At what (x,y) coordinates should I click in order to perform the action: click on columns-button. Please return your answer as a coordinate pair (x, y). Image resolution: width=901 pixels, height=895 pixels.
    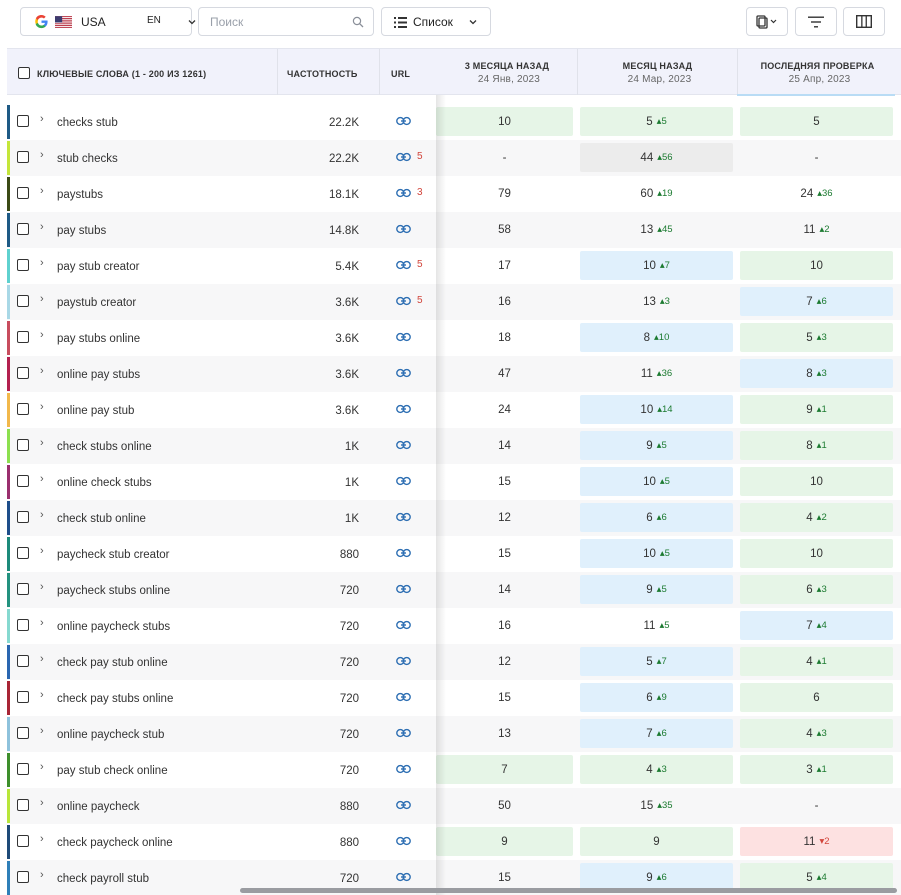
    Looking at the image, I should click on (864, 21).